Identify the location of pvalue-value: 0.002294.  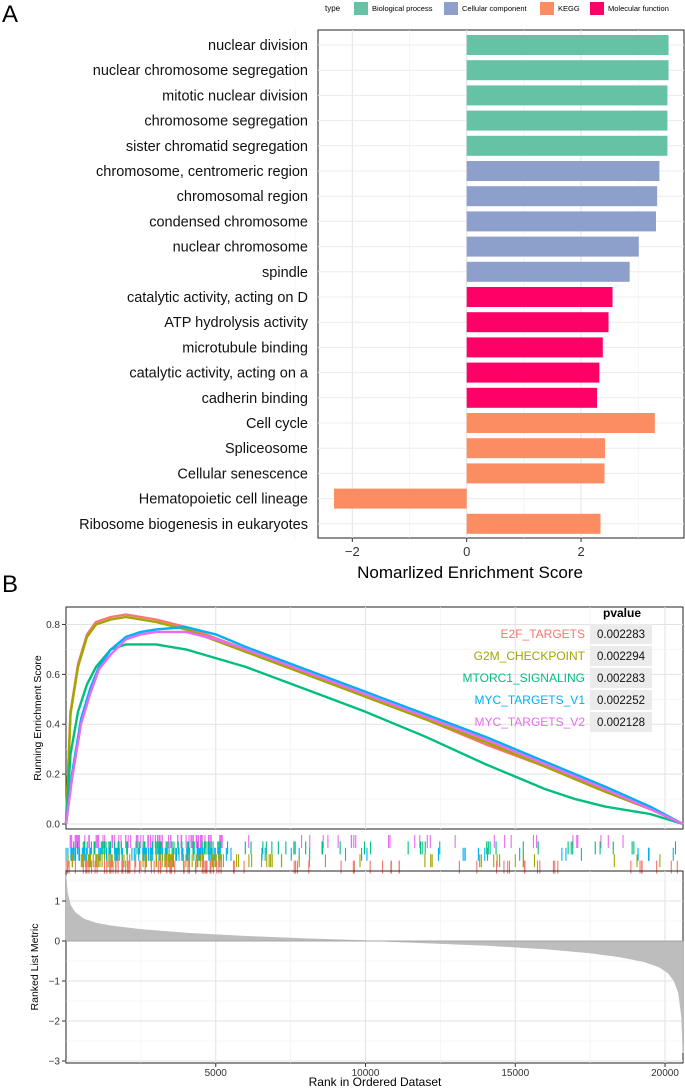
(621, 657).